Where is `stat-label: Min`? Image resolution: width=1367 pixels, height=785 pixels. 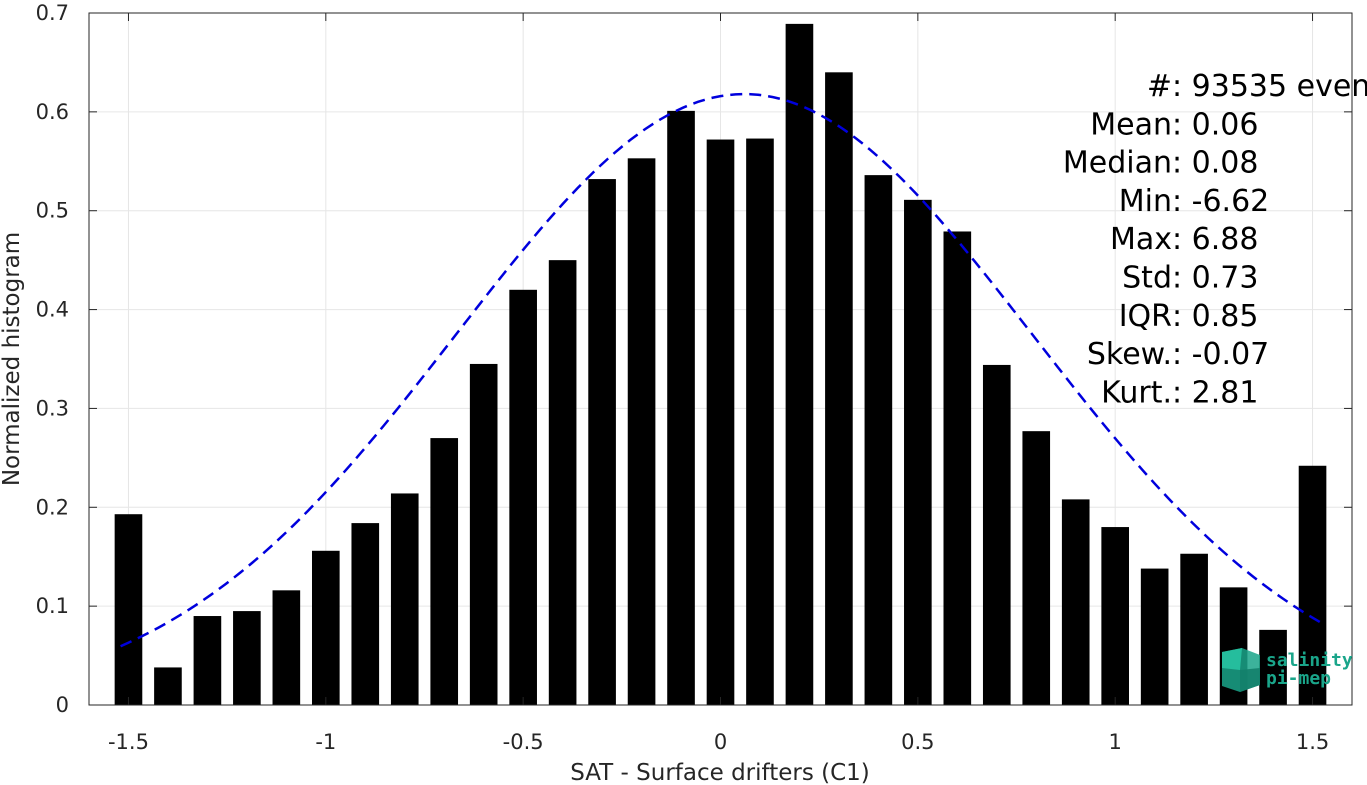 stat-label: Min is located at coordinates (1145, 201).